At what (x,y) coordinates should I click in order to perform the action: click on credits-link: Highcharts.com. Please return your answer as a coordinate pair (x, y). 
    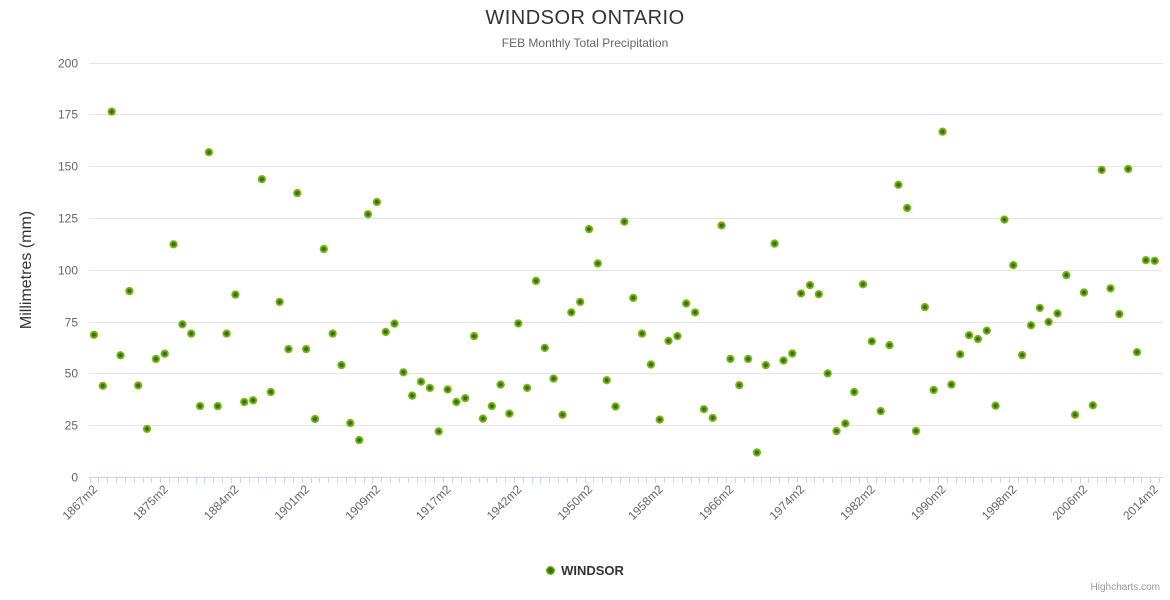
    Looking at the image, I should click on (1125, 587).